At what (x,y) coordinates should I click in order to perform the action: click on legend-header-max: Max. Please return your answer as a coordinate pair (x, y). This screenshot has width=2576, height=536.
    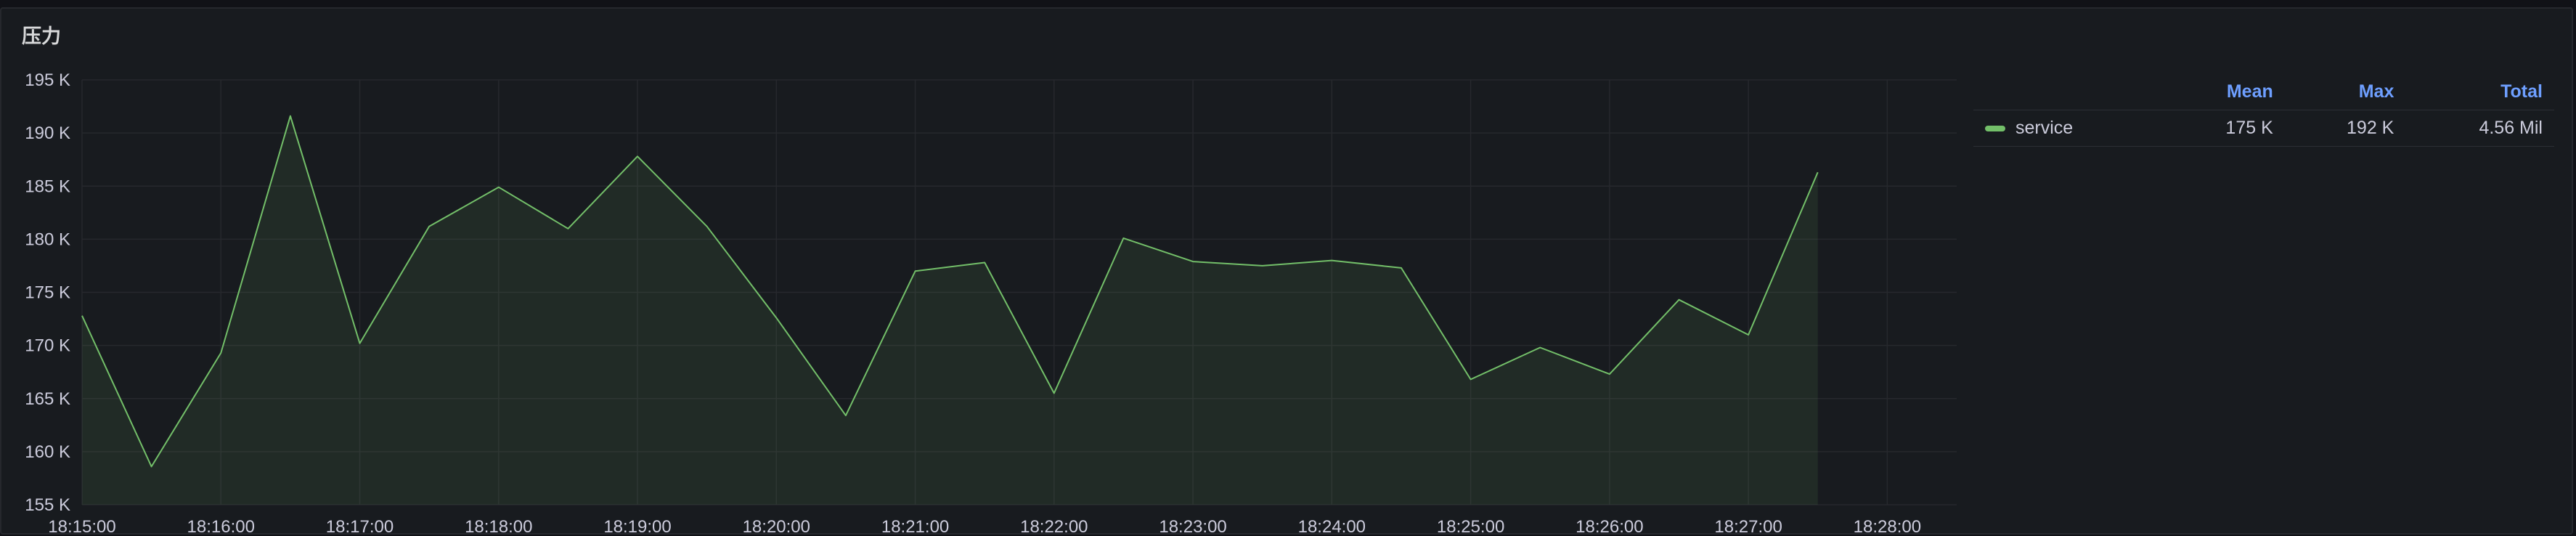
    Looking at the image, I should click on (2345, 94).